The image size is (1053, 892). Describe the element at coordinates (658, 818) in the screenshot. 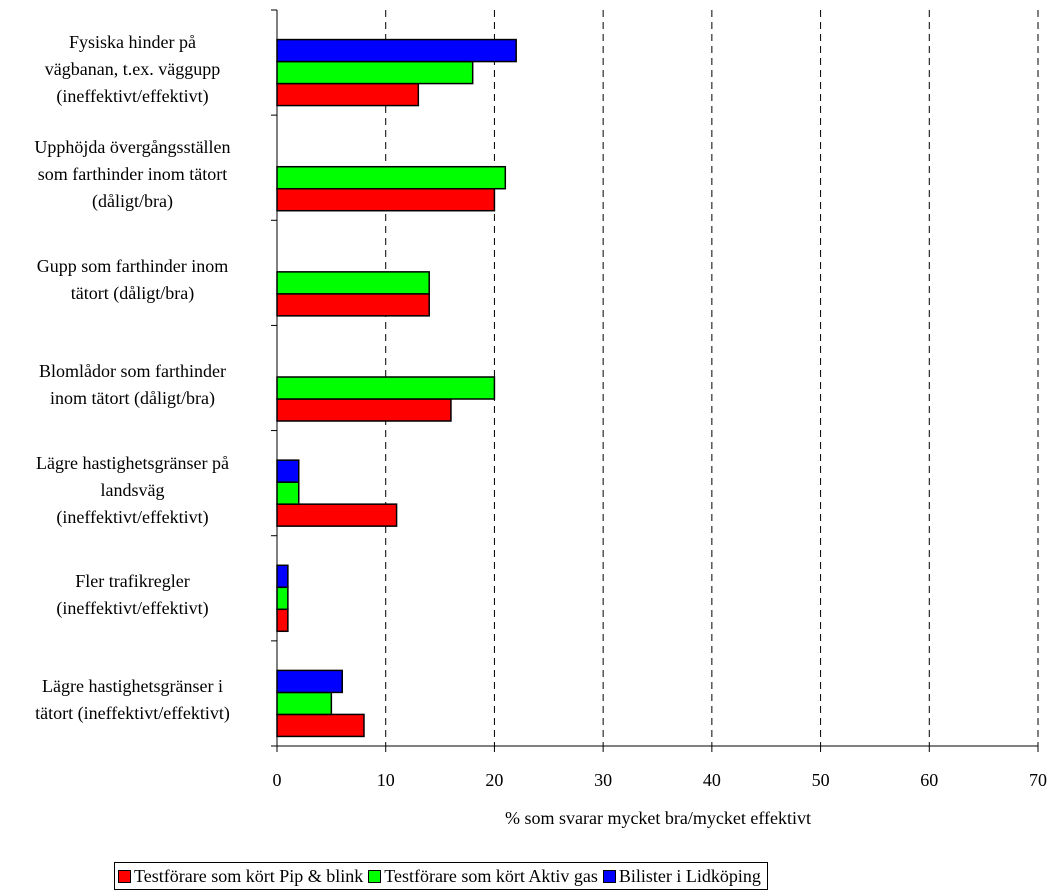

I see `x-axis-label: % som svarar mycket bra/mycket effektivt` at that location.